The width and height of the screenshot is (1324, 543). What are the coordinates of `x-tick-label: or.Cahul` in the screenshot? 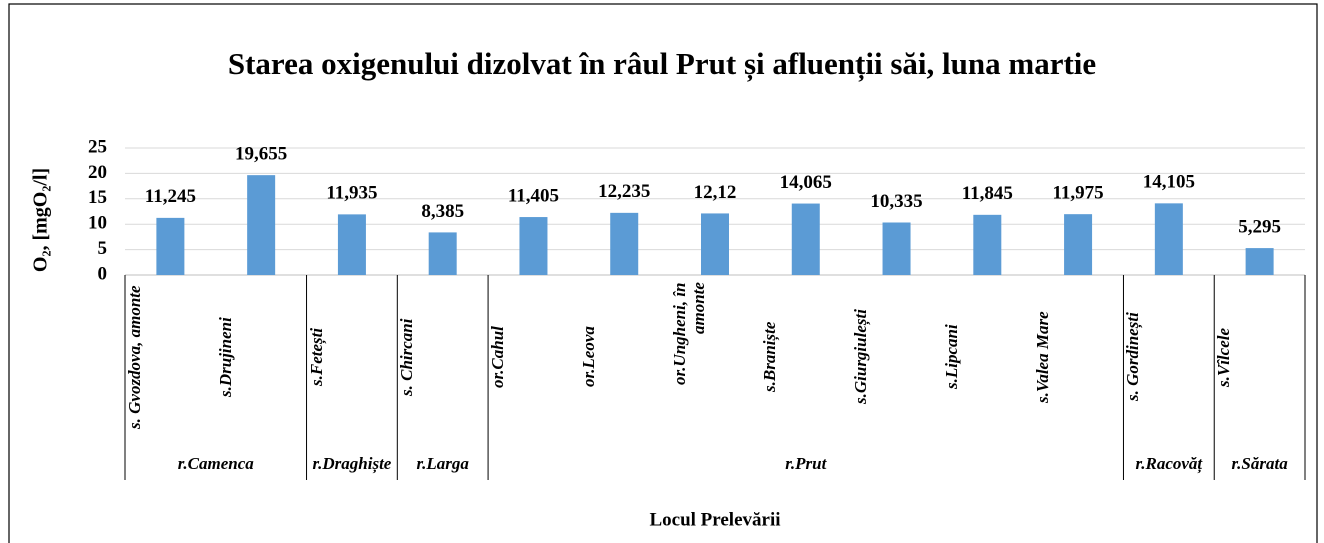 It's located at (498, 357).